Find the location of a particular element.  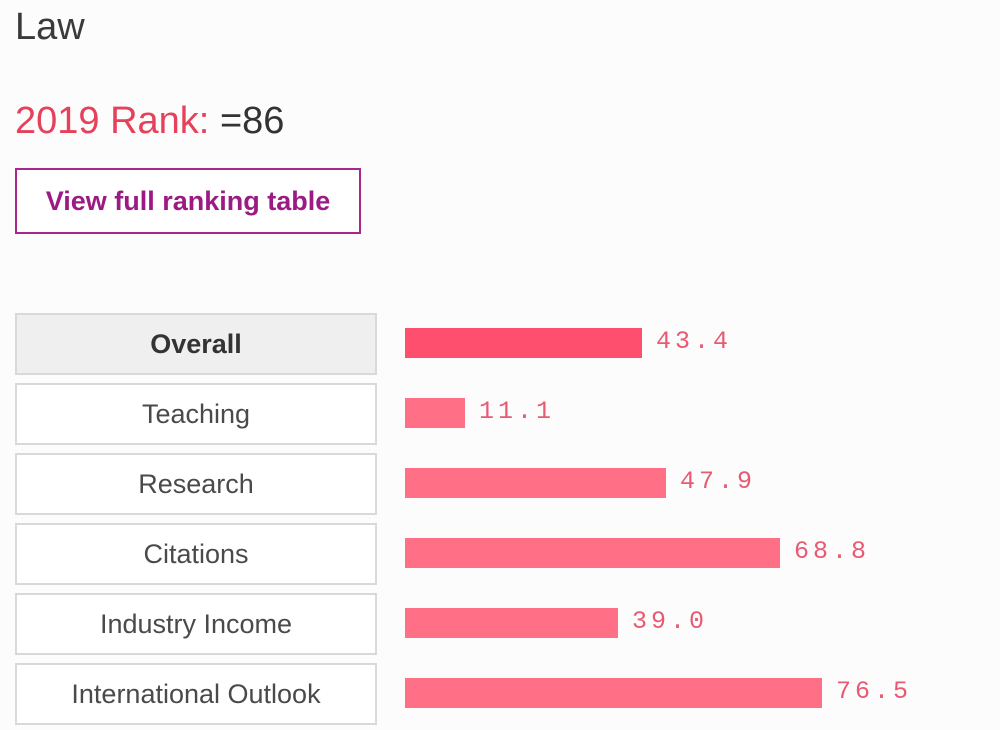

rank-label: 2019 Rank: is located at coordinates (112, 121).